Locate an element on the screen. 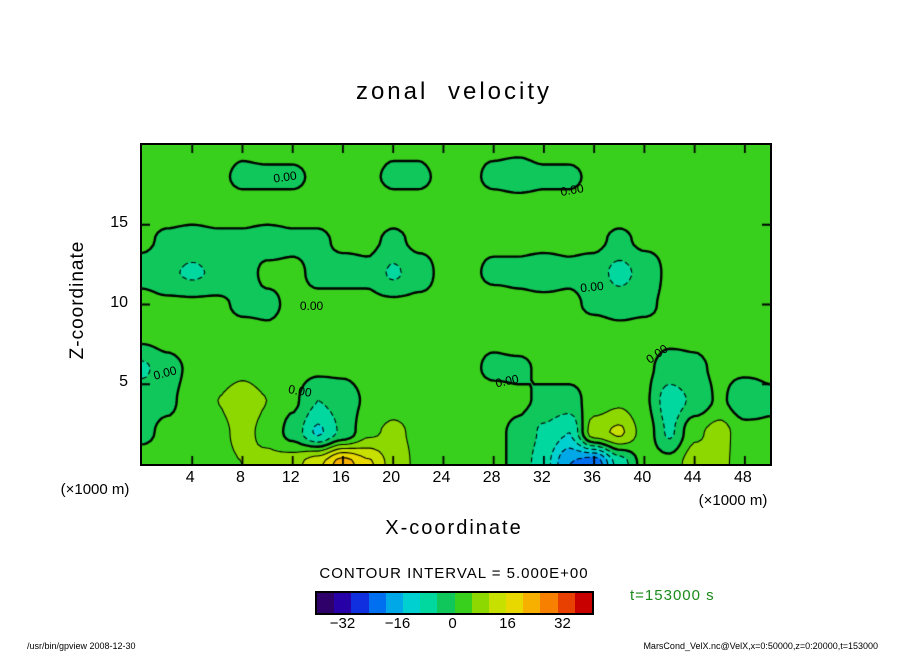 The image size is (904, 654). x-axis-unit: (×1000 m) is located at coordinates (733, 500).